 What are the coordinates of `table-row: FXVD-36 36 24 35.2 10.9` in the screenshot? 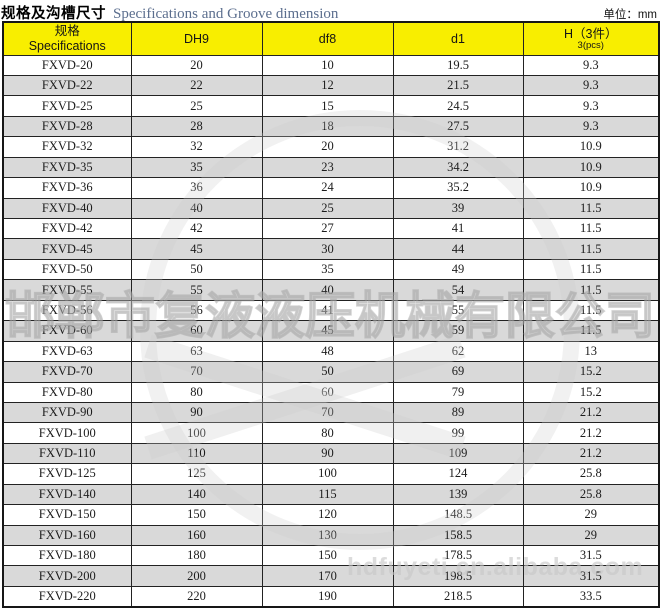 It's located at (331, 188).